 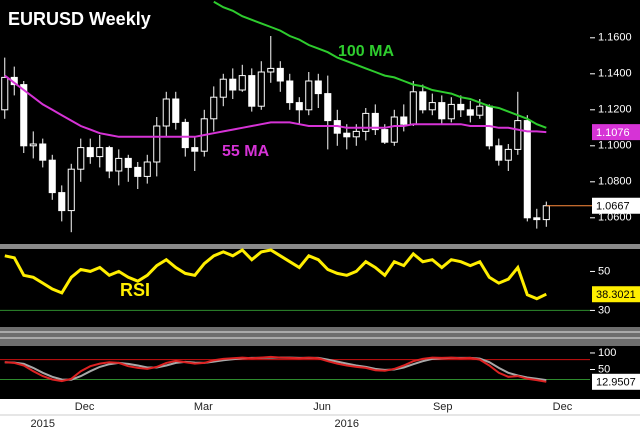 What do you see at coordinates (135, 290) in the screenshot?
I see `rsi-label: RSI` at bounding box center [135, 290].